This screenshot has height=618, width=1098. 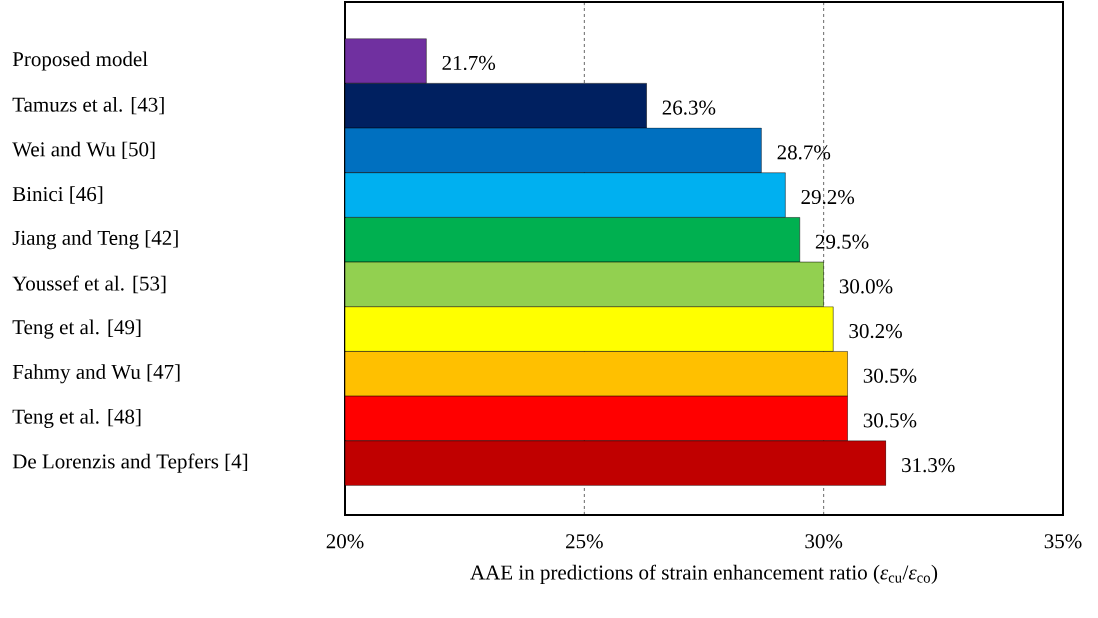 What do you see at coordinates (866, 286) in the screenshot?
I see `data-label: 30.0%` at bounding box center [866, 286].